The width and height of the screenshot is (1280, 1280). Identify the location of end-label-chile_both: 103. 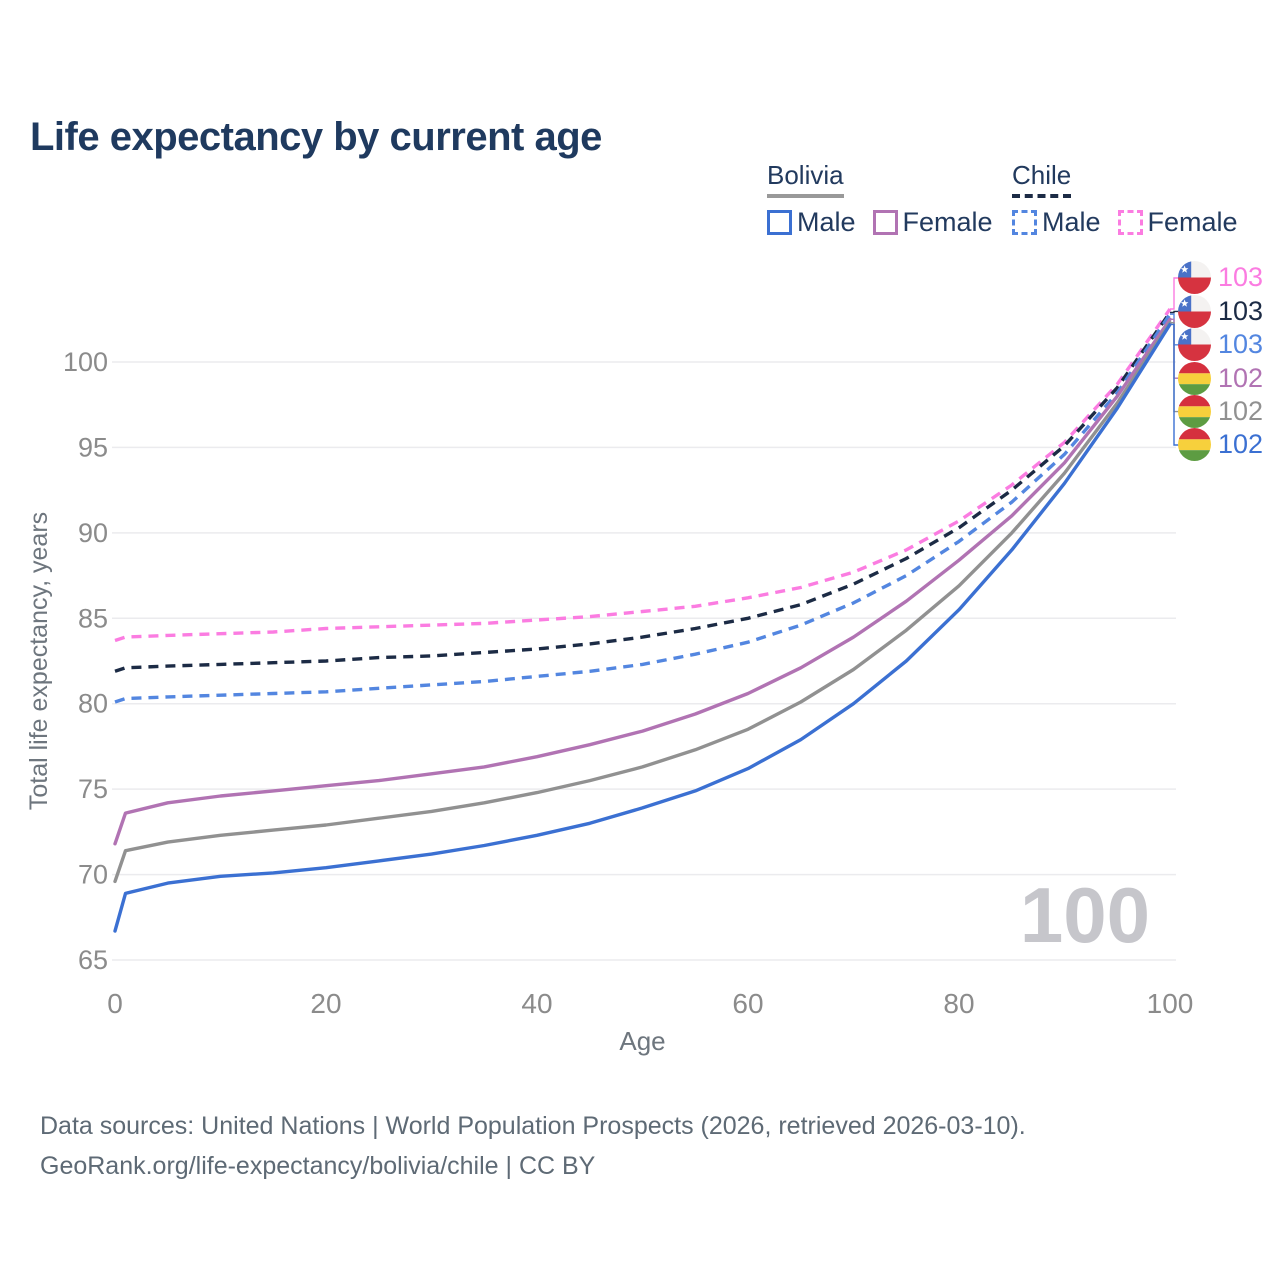
(1221, 311).